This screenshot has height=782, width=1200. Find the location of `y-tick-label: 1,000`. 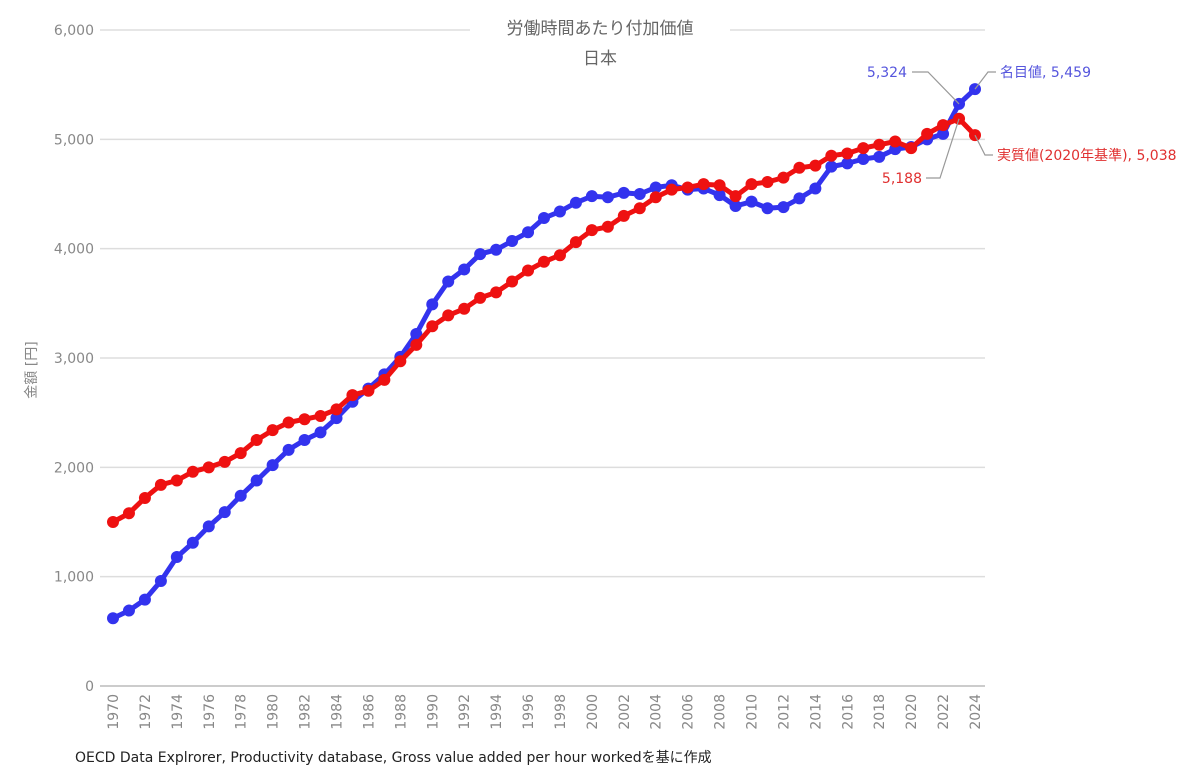

y-tick-label: 1,000 is located at coordinates (74, 578).